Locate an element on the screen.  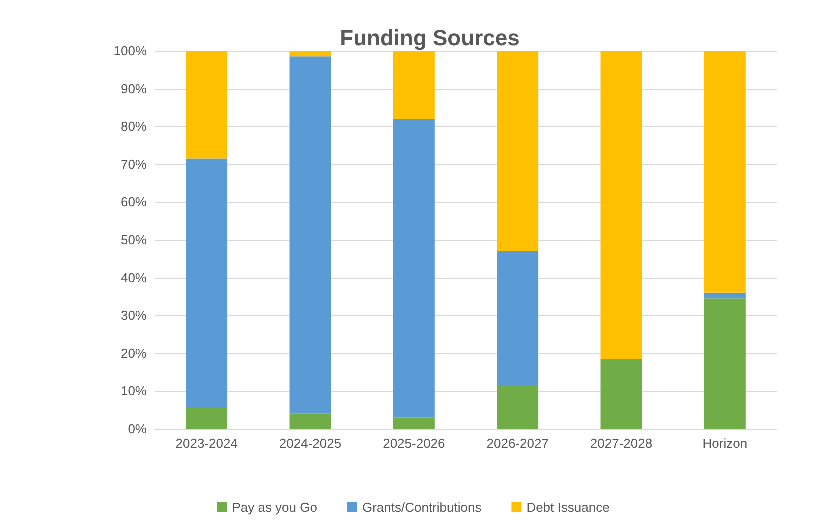
x-tick-label: 2025-2026 is located at coordinates (414, 443).